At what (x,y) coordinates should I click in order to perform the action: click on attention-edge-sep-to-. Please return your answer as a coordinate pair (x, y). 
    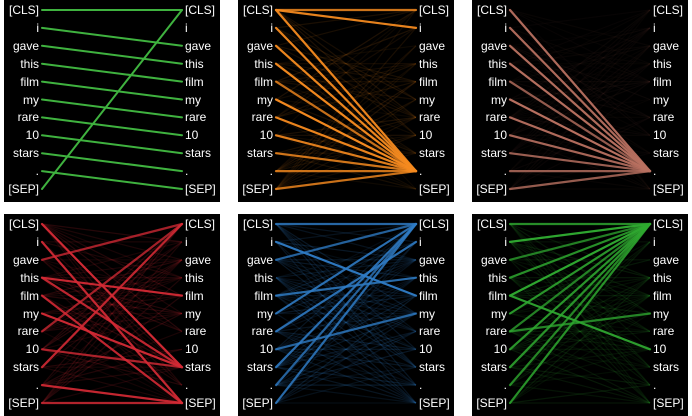
    Looking at the image, I should click on (346, 180).